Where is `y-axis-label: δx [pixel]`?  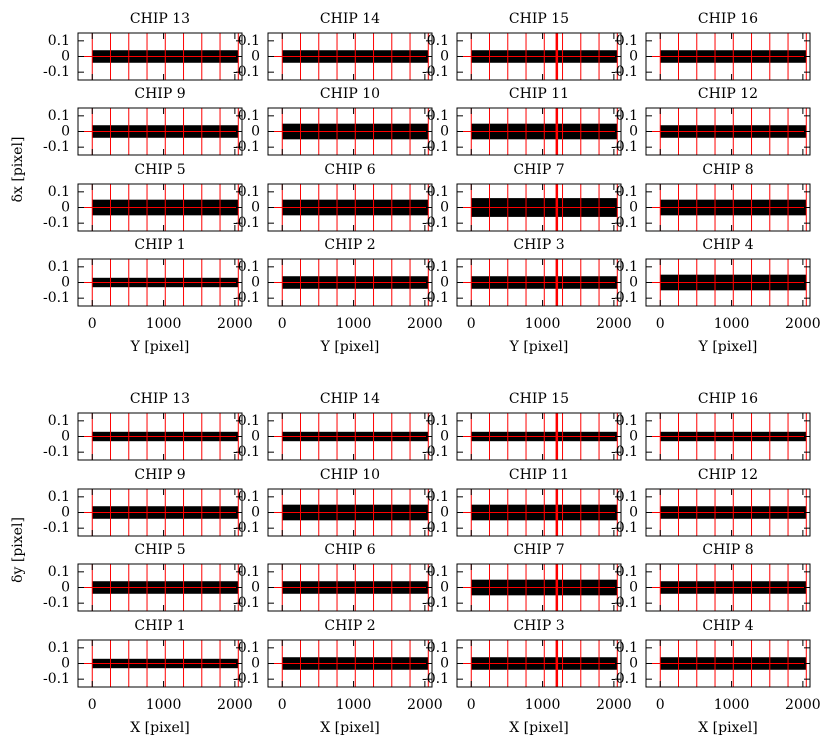
y-axis-label: δx [pixel] is located at coordinates (18, 170).